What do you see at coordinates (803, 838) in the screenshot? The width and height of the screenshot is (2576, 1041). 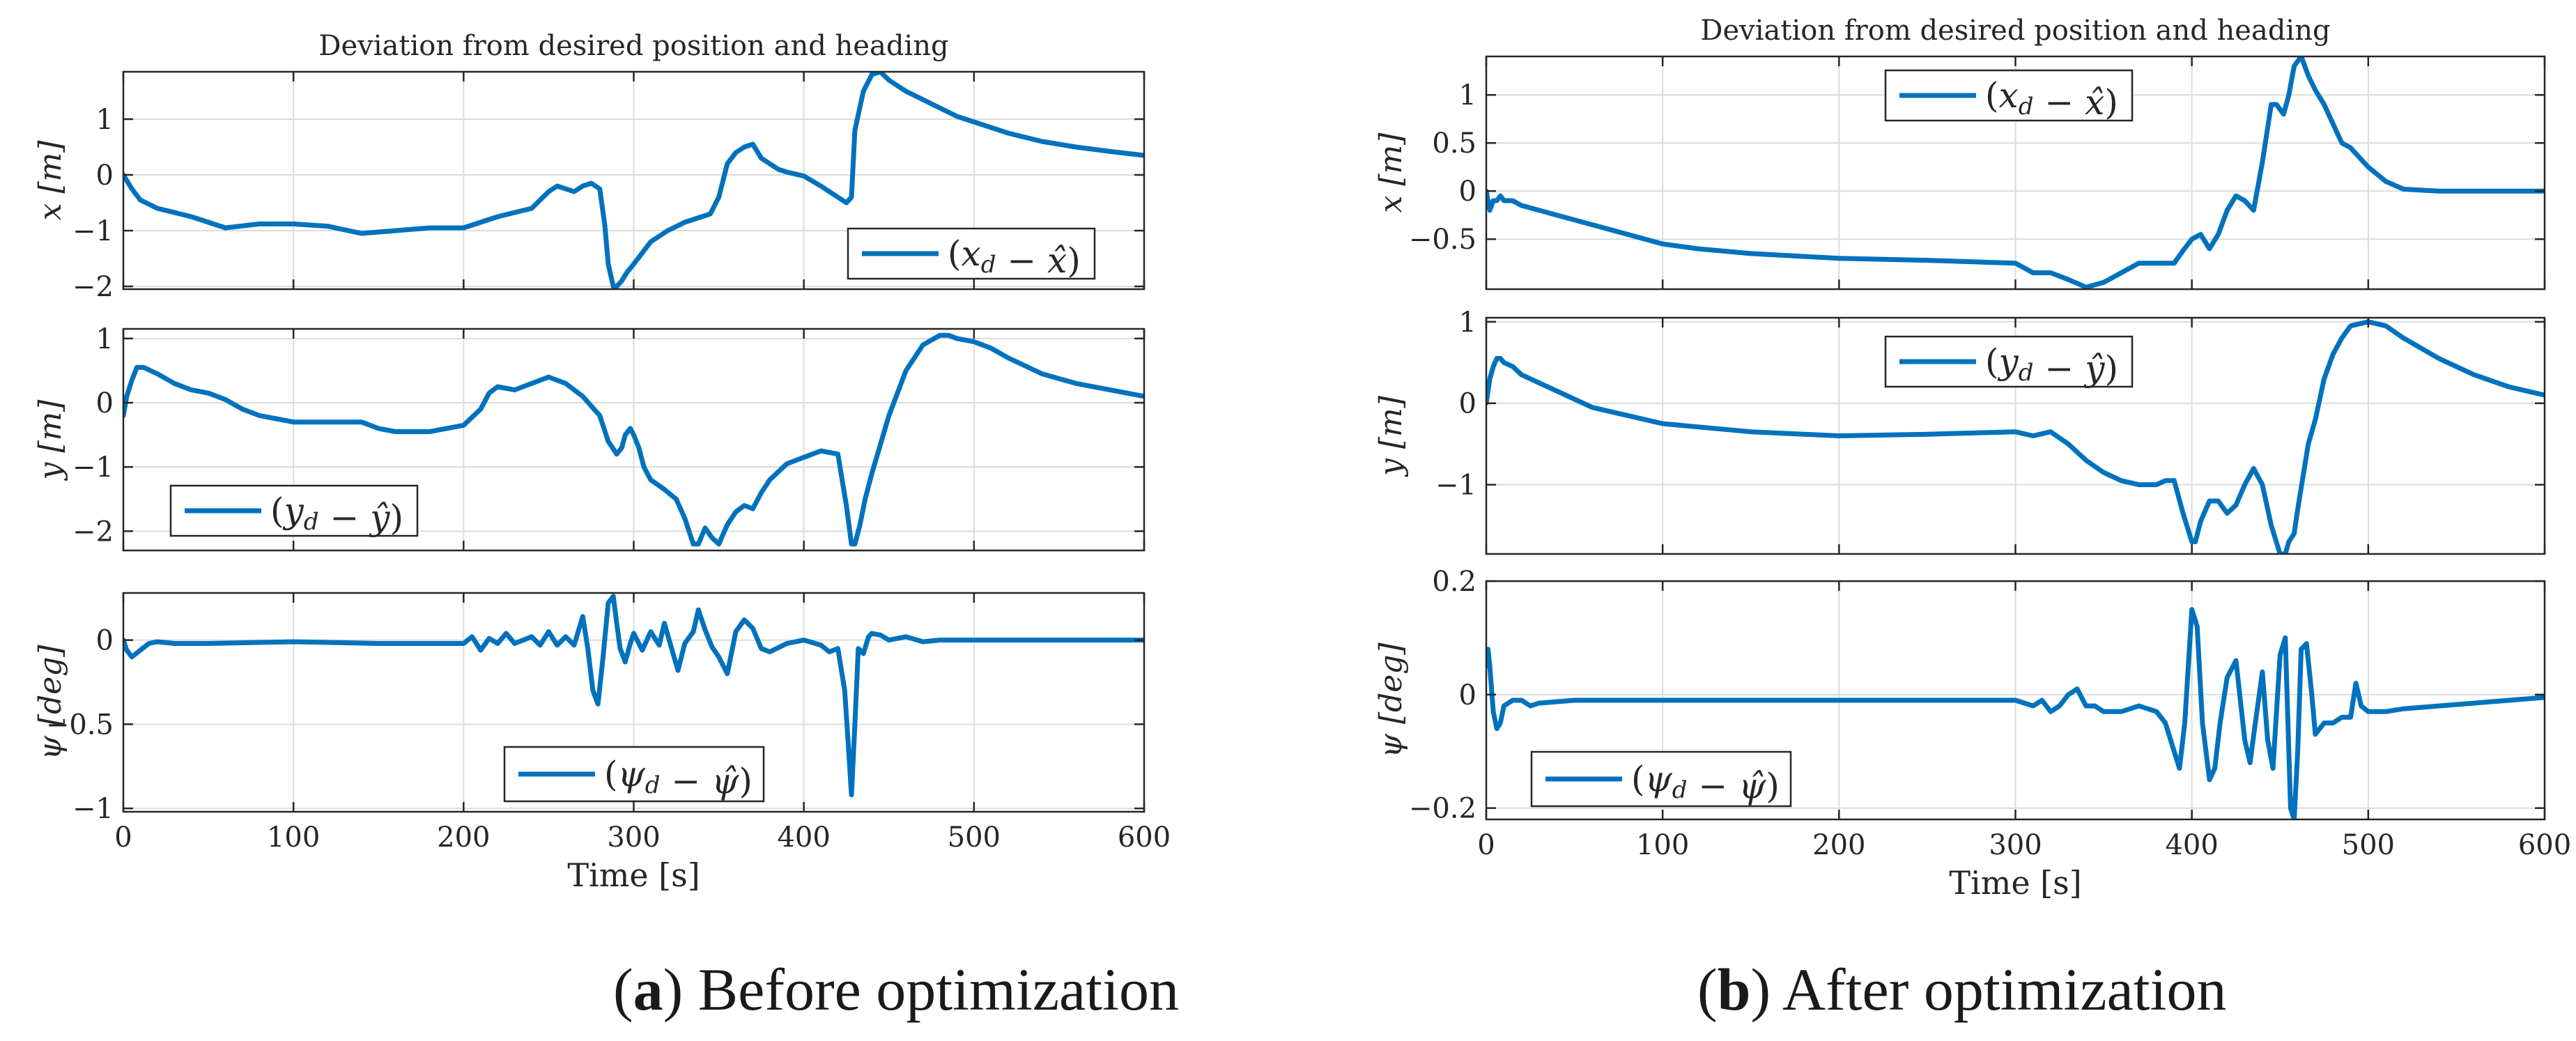 I see `panel-a-row-2-xtick-label-4: 400` at bounding box center [803, 838].